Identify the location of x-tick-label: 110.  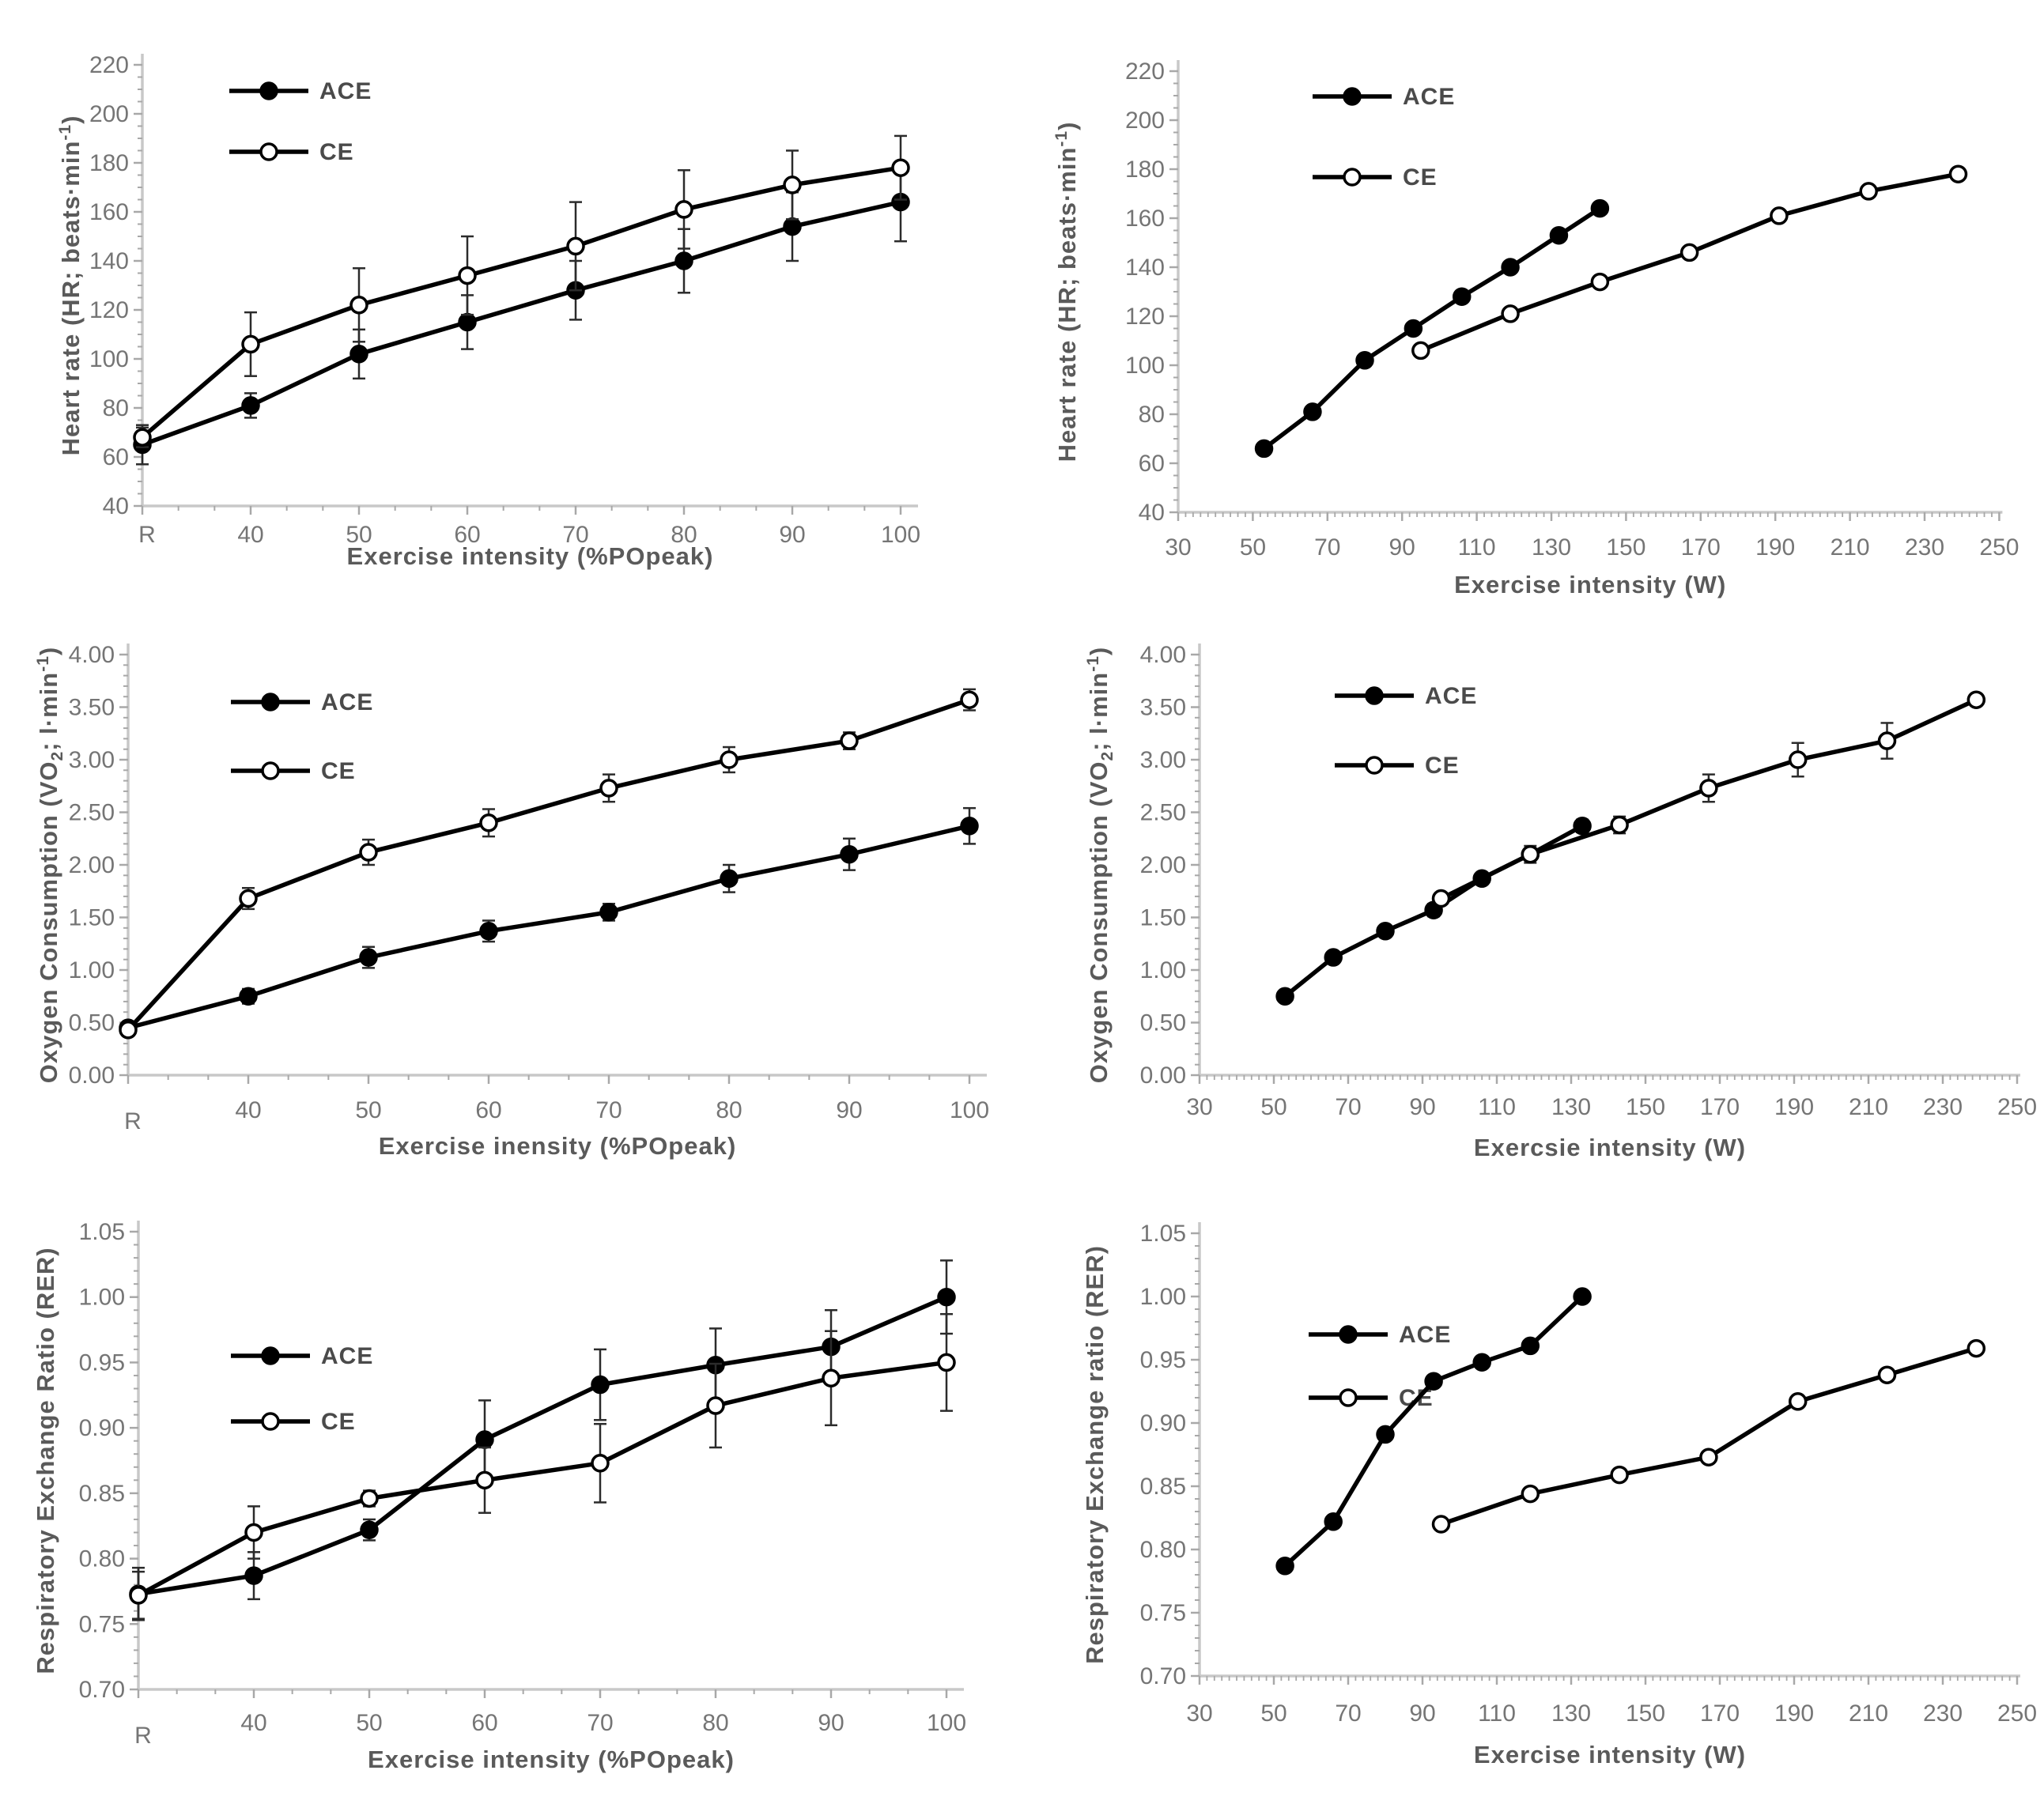
(1497, 1107).